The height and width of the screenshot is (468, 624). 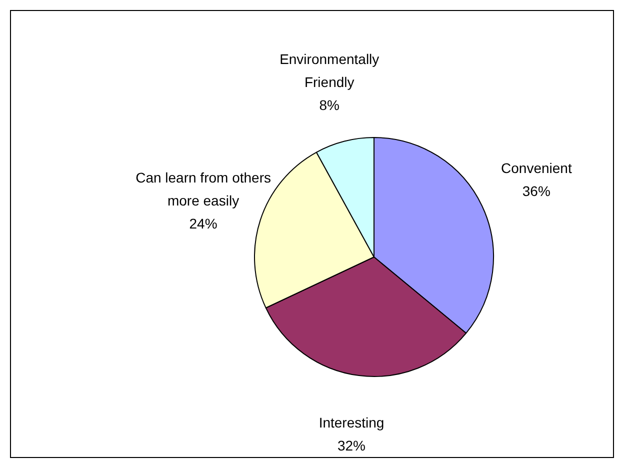 I want to click on slice-label: Environmentally Friendly, so click(x=330, y=70).